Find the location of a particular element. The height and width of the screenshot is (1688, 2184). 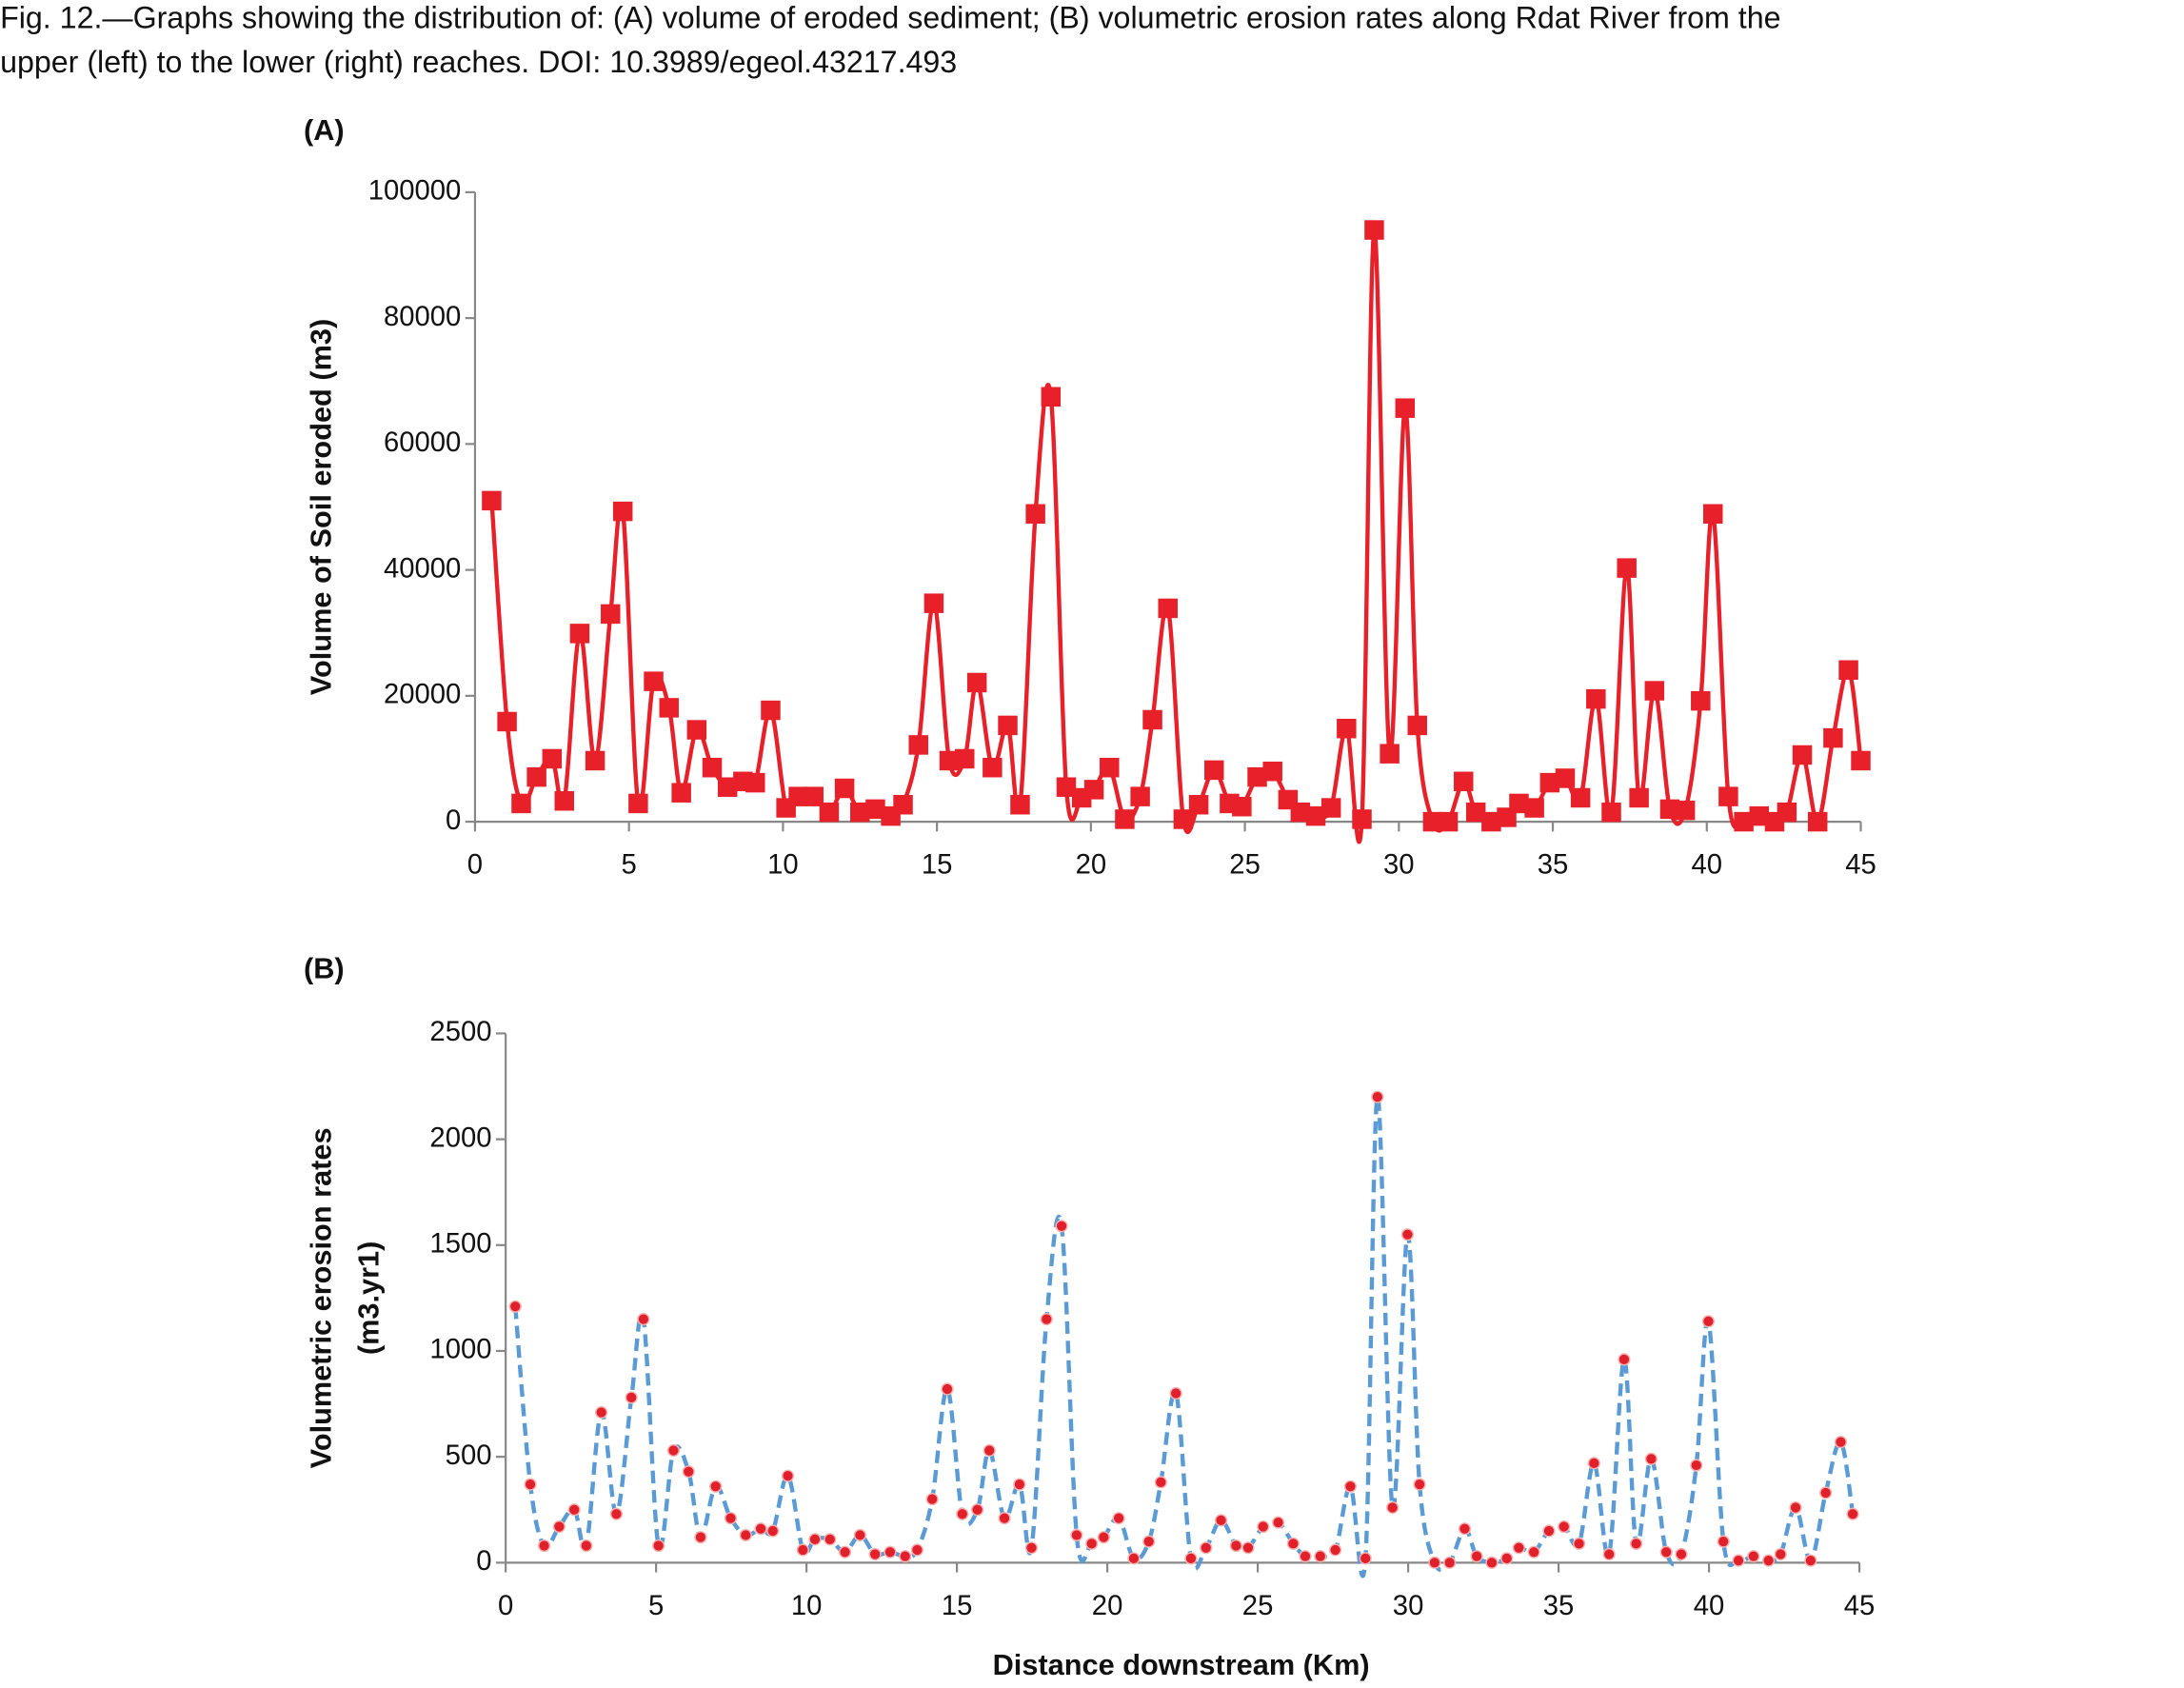

y-tick-label: 0 is located at coordinates (483, 1561).